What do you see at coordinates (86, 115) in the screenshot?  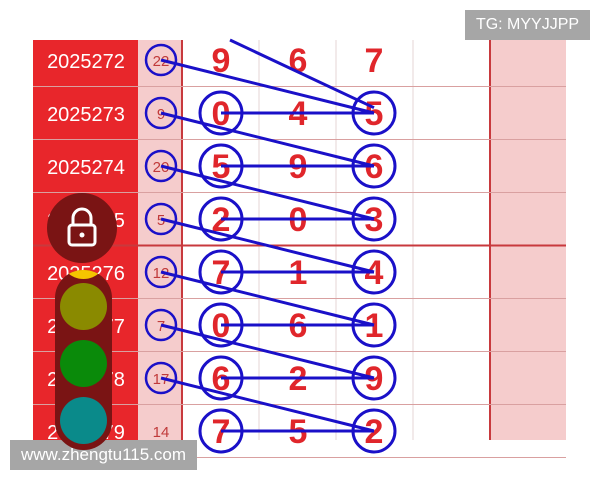 I see `period-label: 2025273` at bounding box center [86, 115].